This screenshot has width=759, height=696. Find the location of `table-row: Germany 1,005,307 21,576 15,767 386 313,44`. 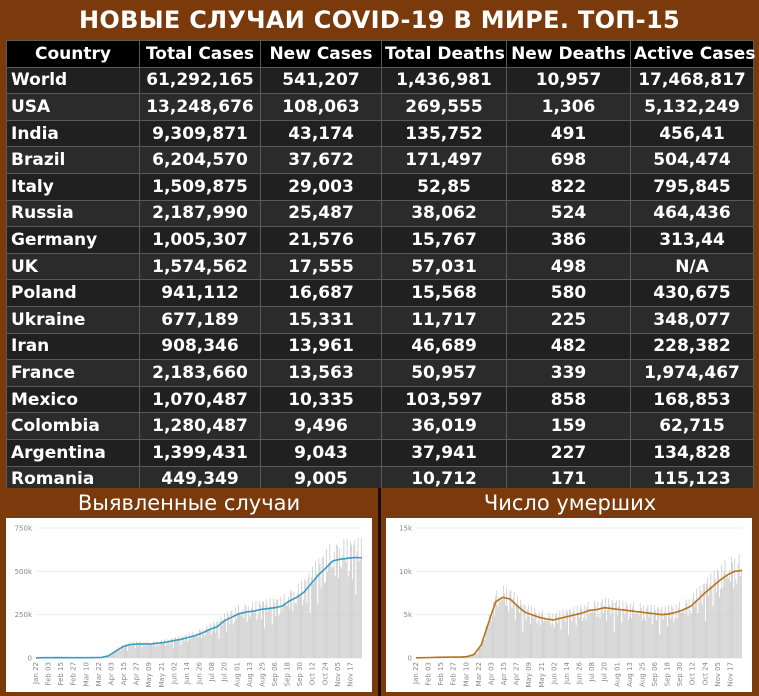

table-row: Germany 1,005,307 21,576 15,767 386 313,44 is located at coordinates (380, 240).